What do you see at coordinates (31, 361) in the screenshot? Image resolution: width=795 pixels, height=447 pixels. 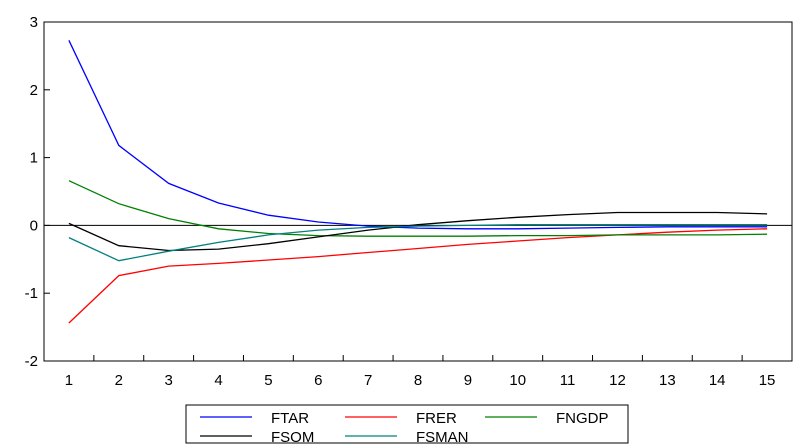 I see `y-tick-label: -2` at bounding box center [31, 361].